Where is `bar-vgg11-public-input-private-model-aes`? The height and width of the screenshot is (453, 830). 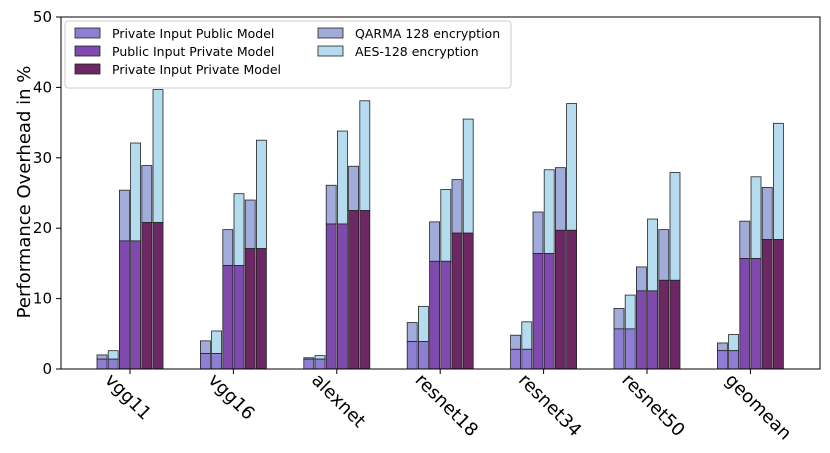
bar-vgg11-public-input-private-model-aes is located at coordinates (136, 192).